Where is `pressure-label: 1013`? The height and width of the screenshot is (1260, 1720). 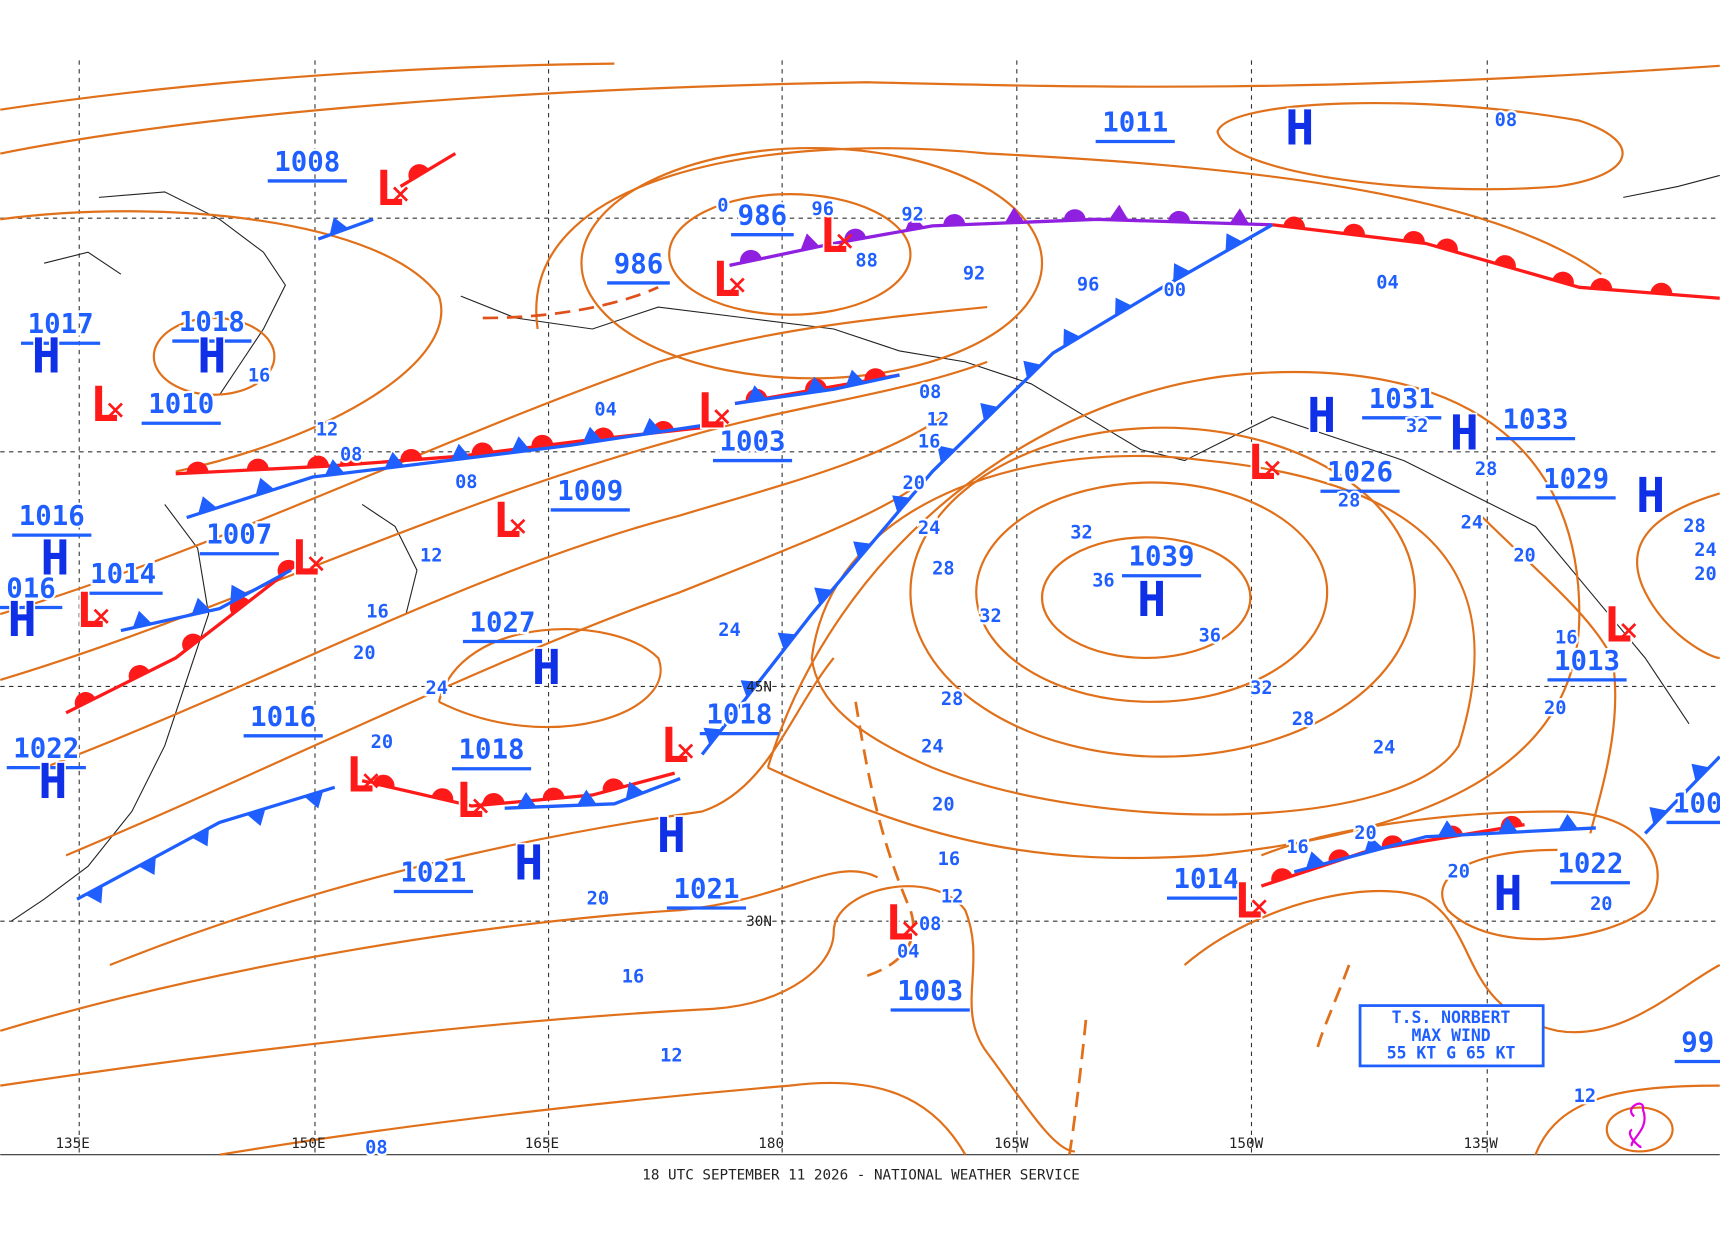
pressure-label: 1013 is located at coordinates (1587, 661).